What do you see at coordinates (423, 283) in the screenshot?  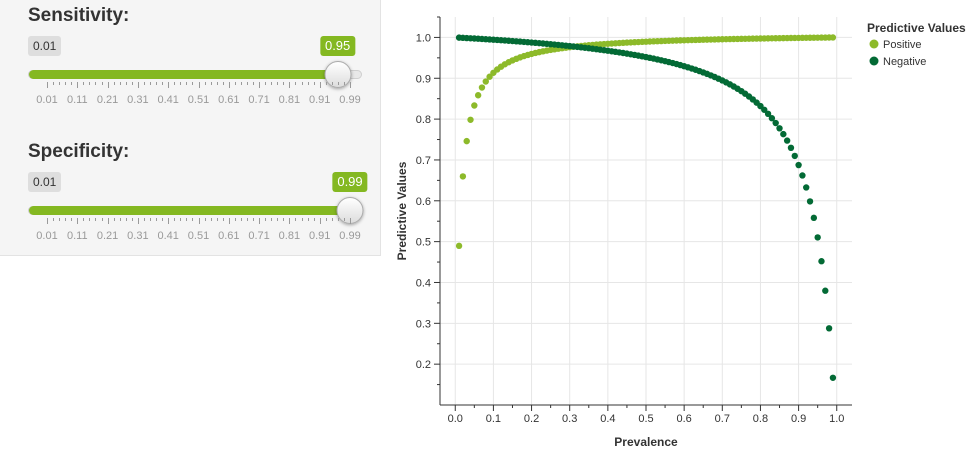 I see `y-tick-label: 0.4` at bounding box center [423, 283].